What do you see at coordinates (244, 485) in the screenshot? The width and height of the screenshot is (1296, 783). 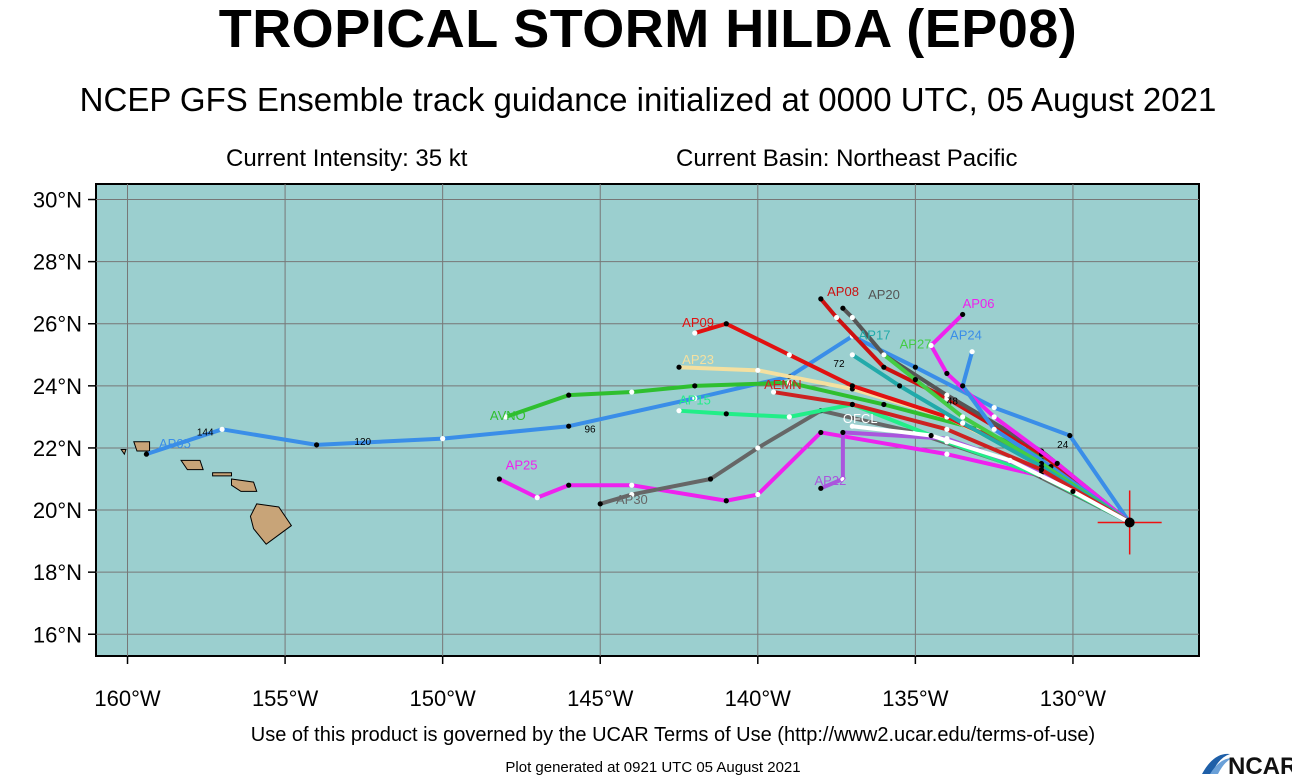 I see `island-maui` at bounding box center [244, 485].